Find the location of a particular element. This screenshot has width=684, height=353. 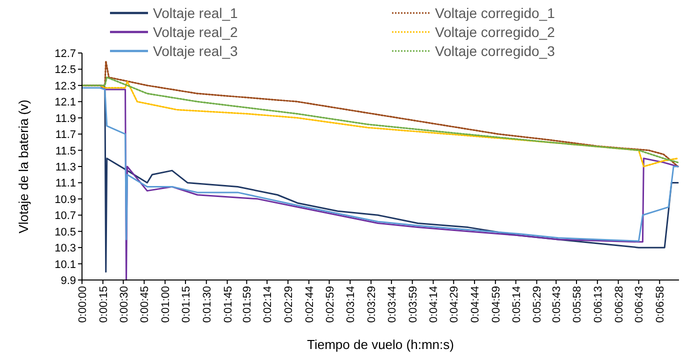

legend-label: Voltaje real_2 is located at coordinates (195, 32).